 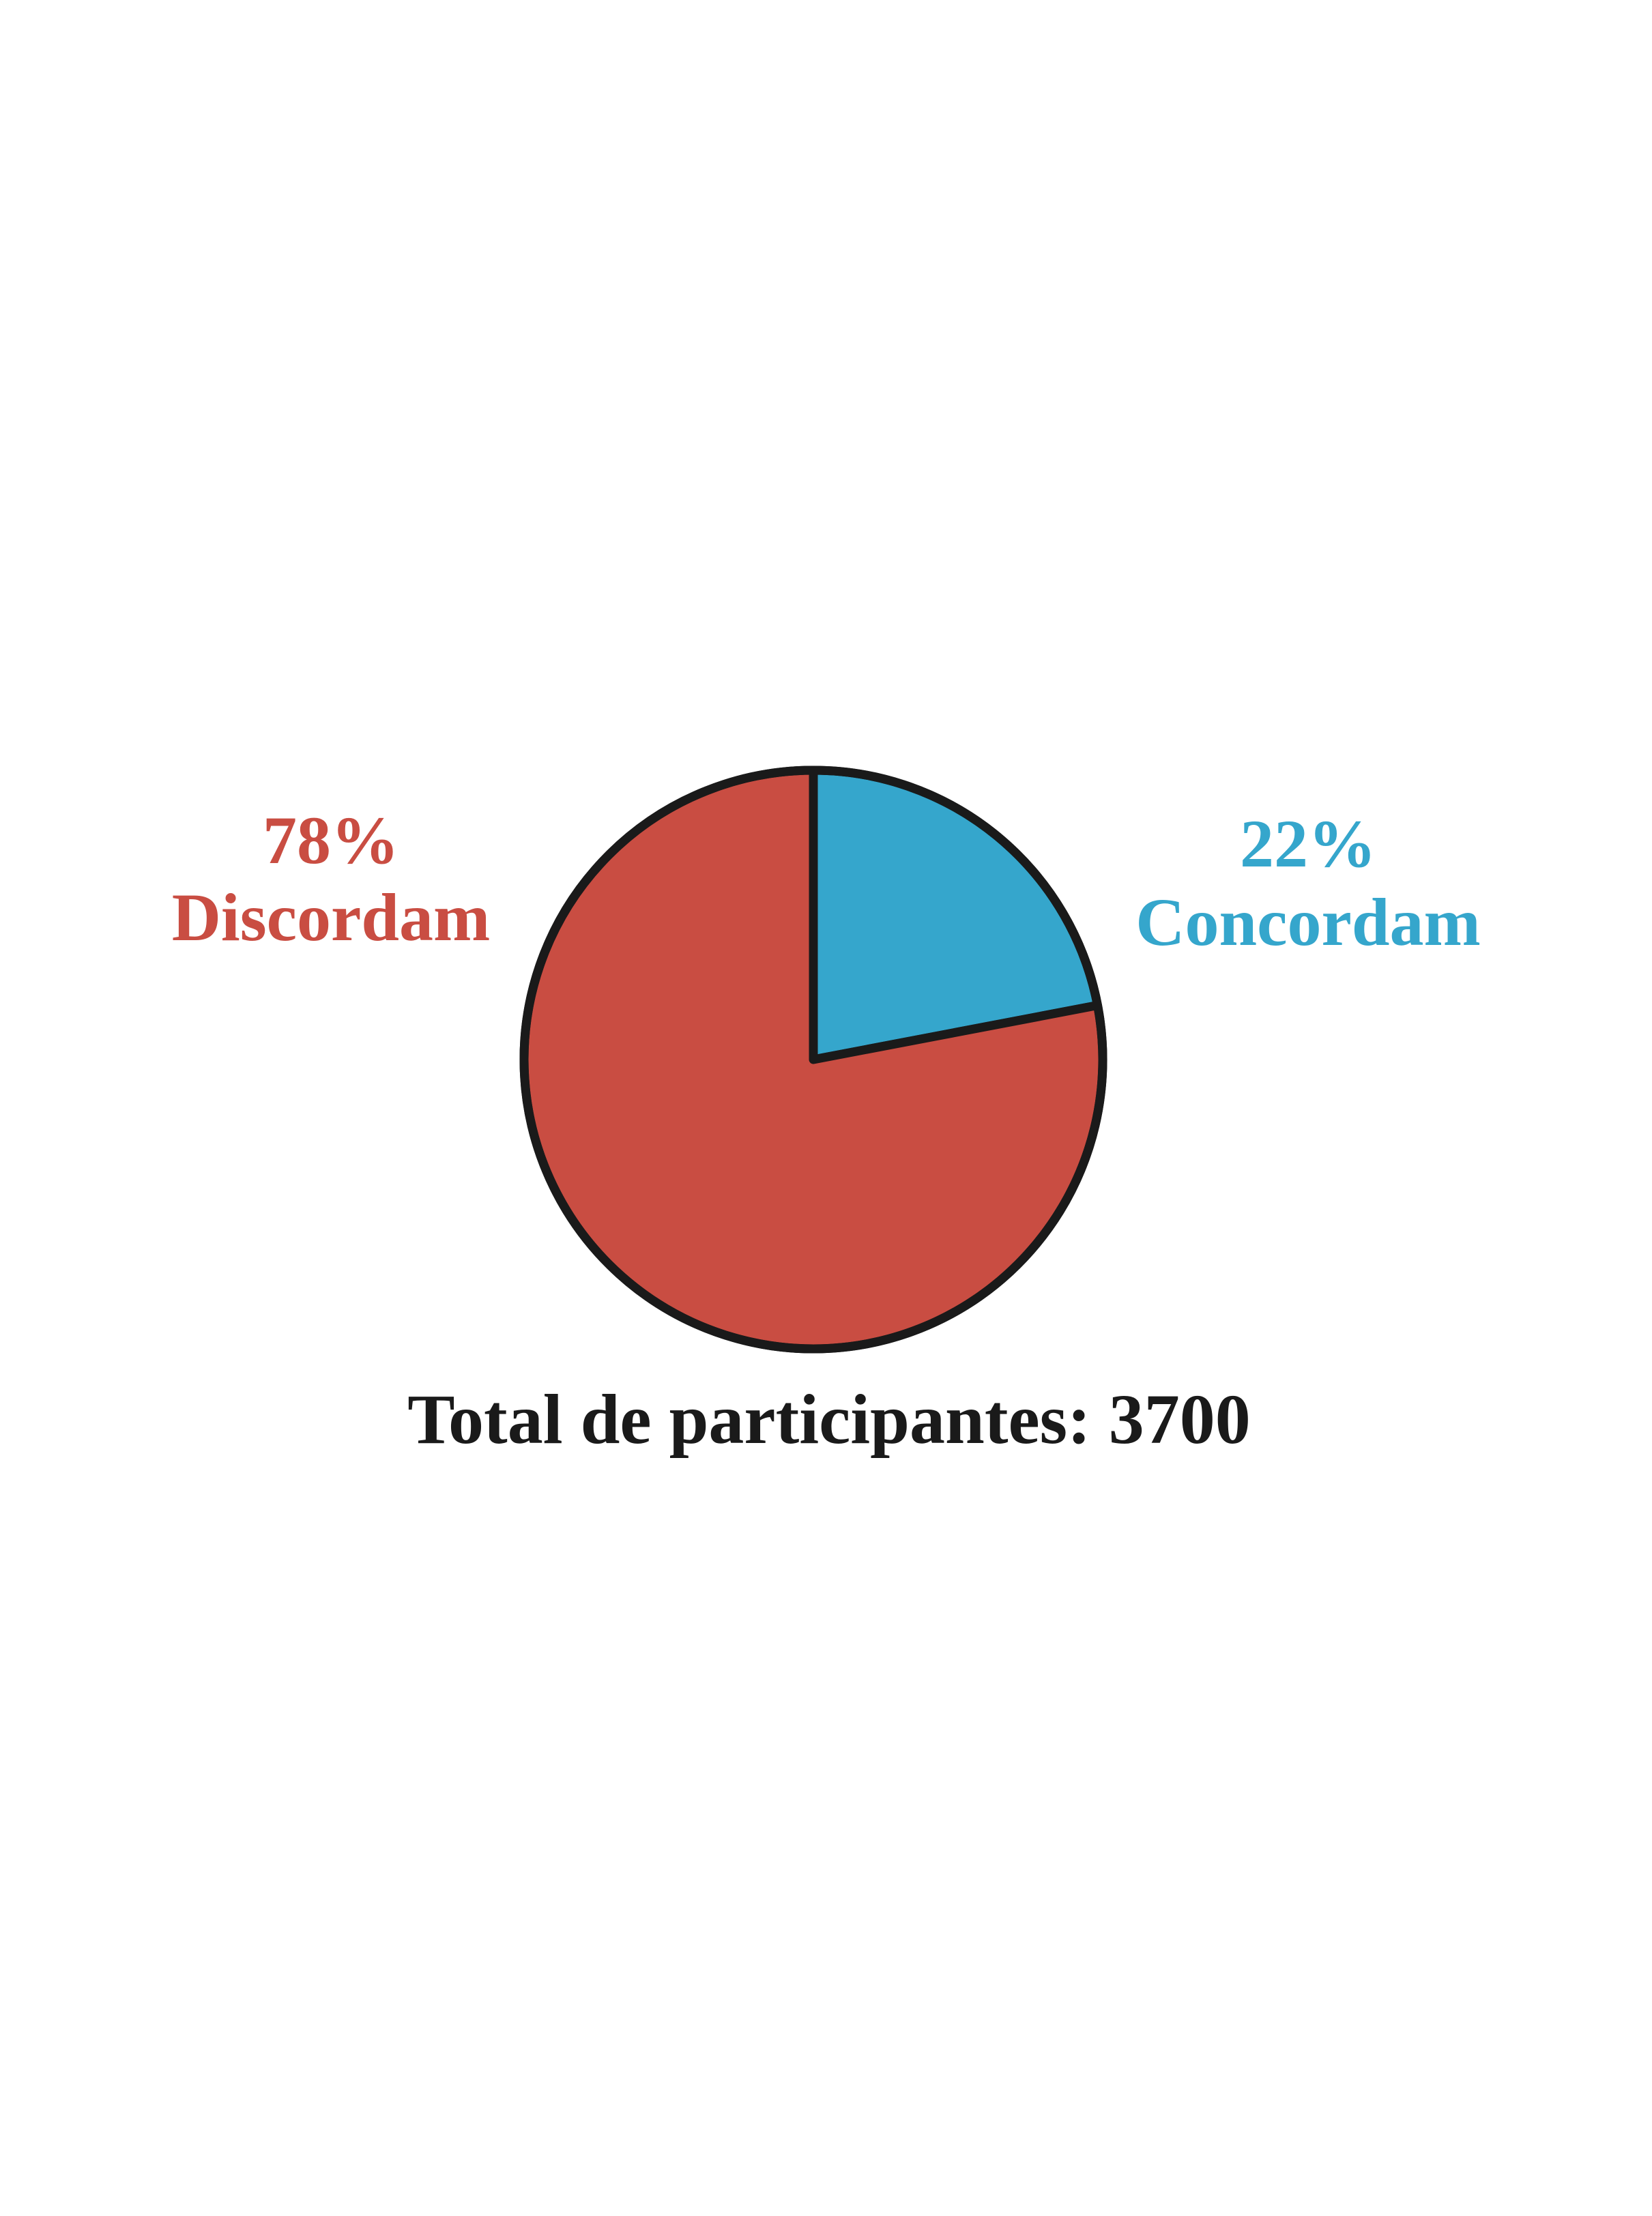 What do you see at coordinates (1308, 922) in the screenshot?
I see `concordam-label: Concordam` at bounding box center [1308, 922].